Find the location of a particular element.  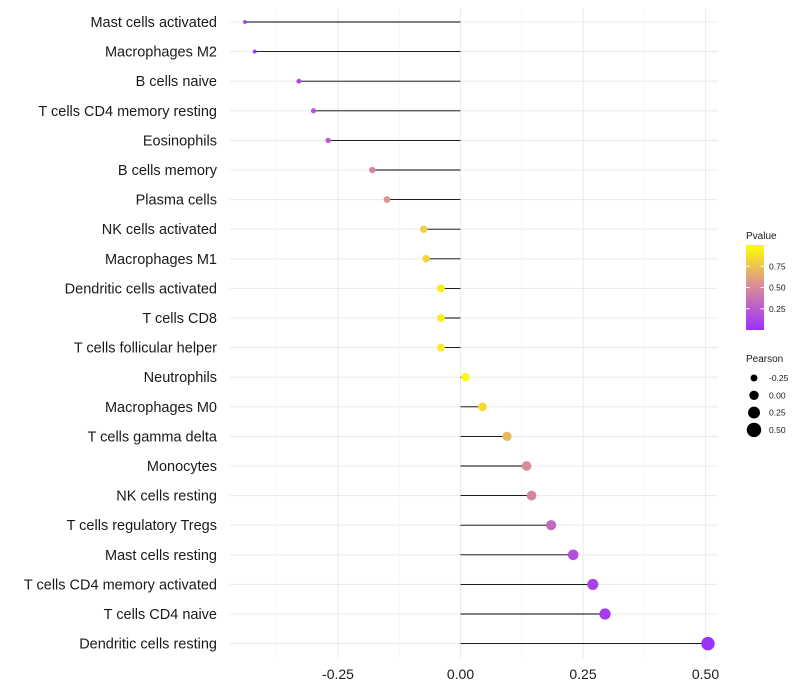

category-label: Eosinophils is located at coordinates (180, 141).